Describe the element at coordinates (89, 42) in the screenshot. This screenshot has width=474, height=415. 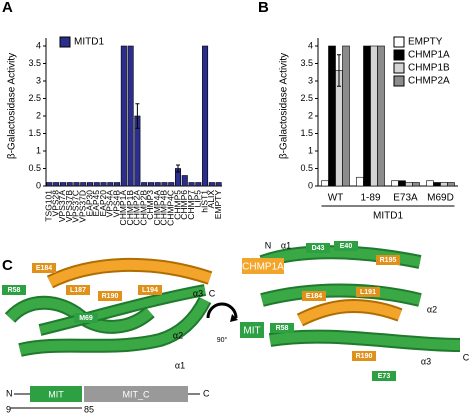
I see `legend-label: MITD1` at that location.